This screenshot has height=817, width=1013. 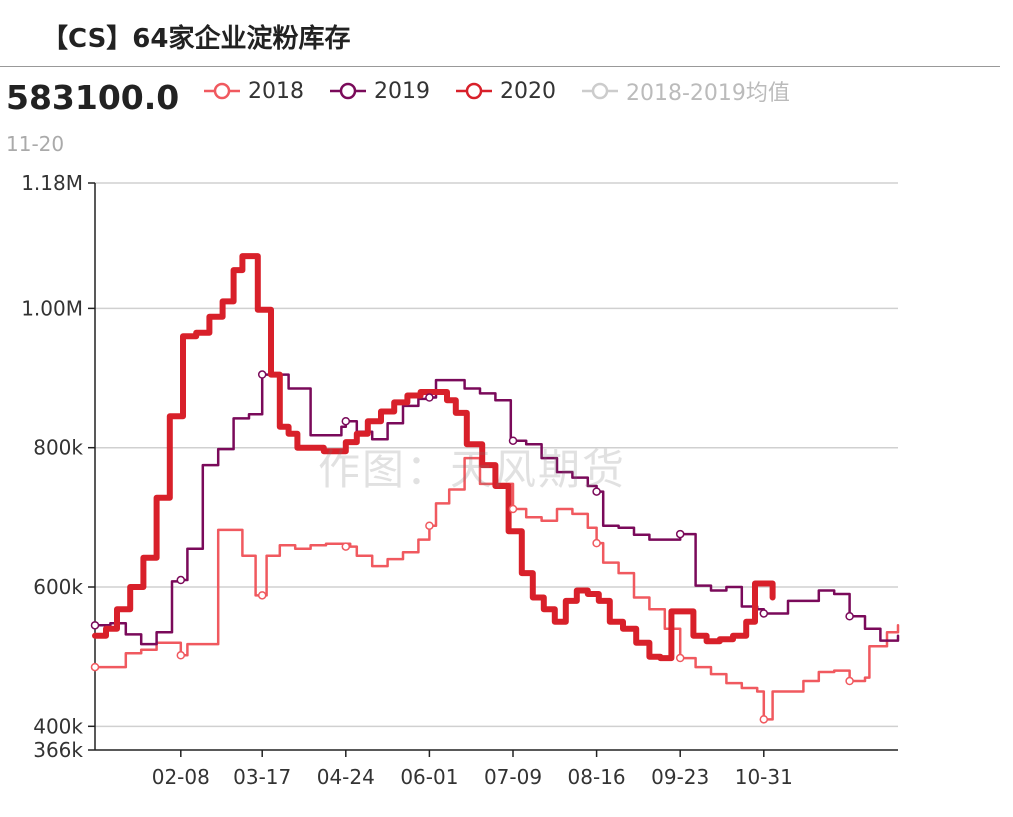 I want to click on y-tick-label: 400k, so click(x=58, y=726).